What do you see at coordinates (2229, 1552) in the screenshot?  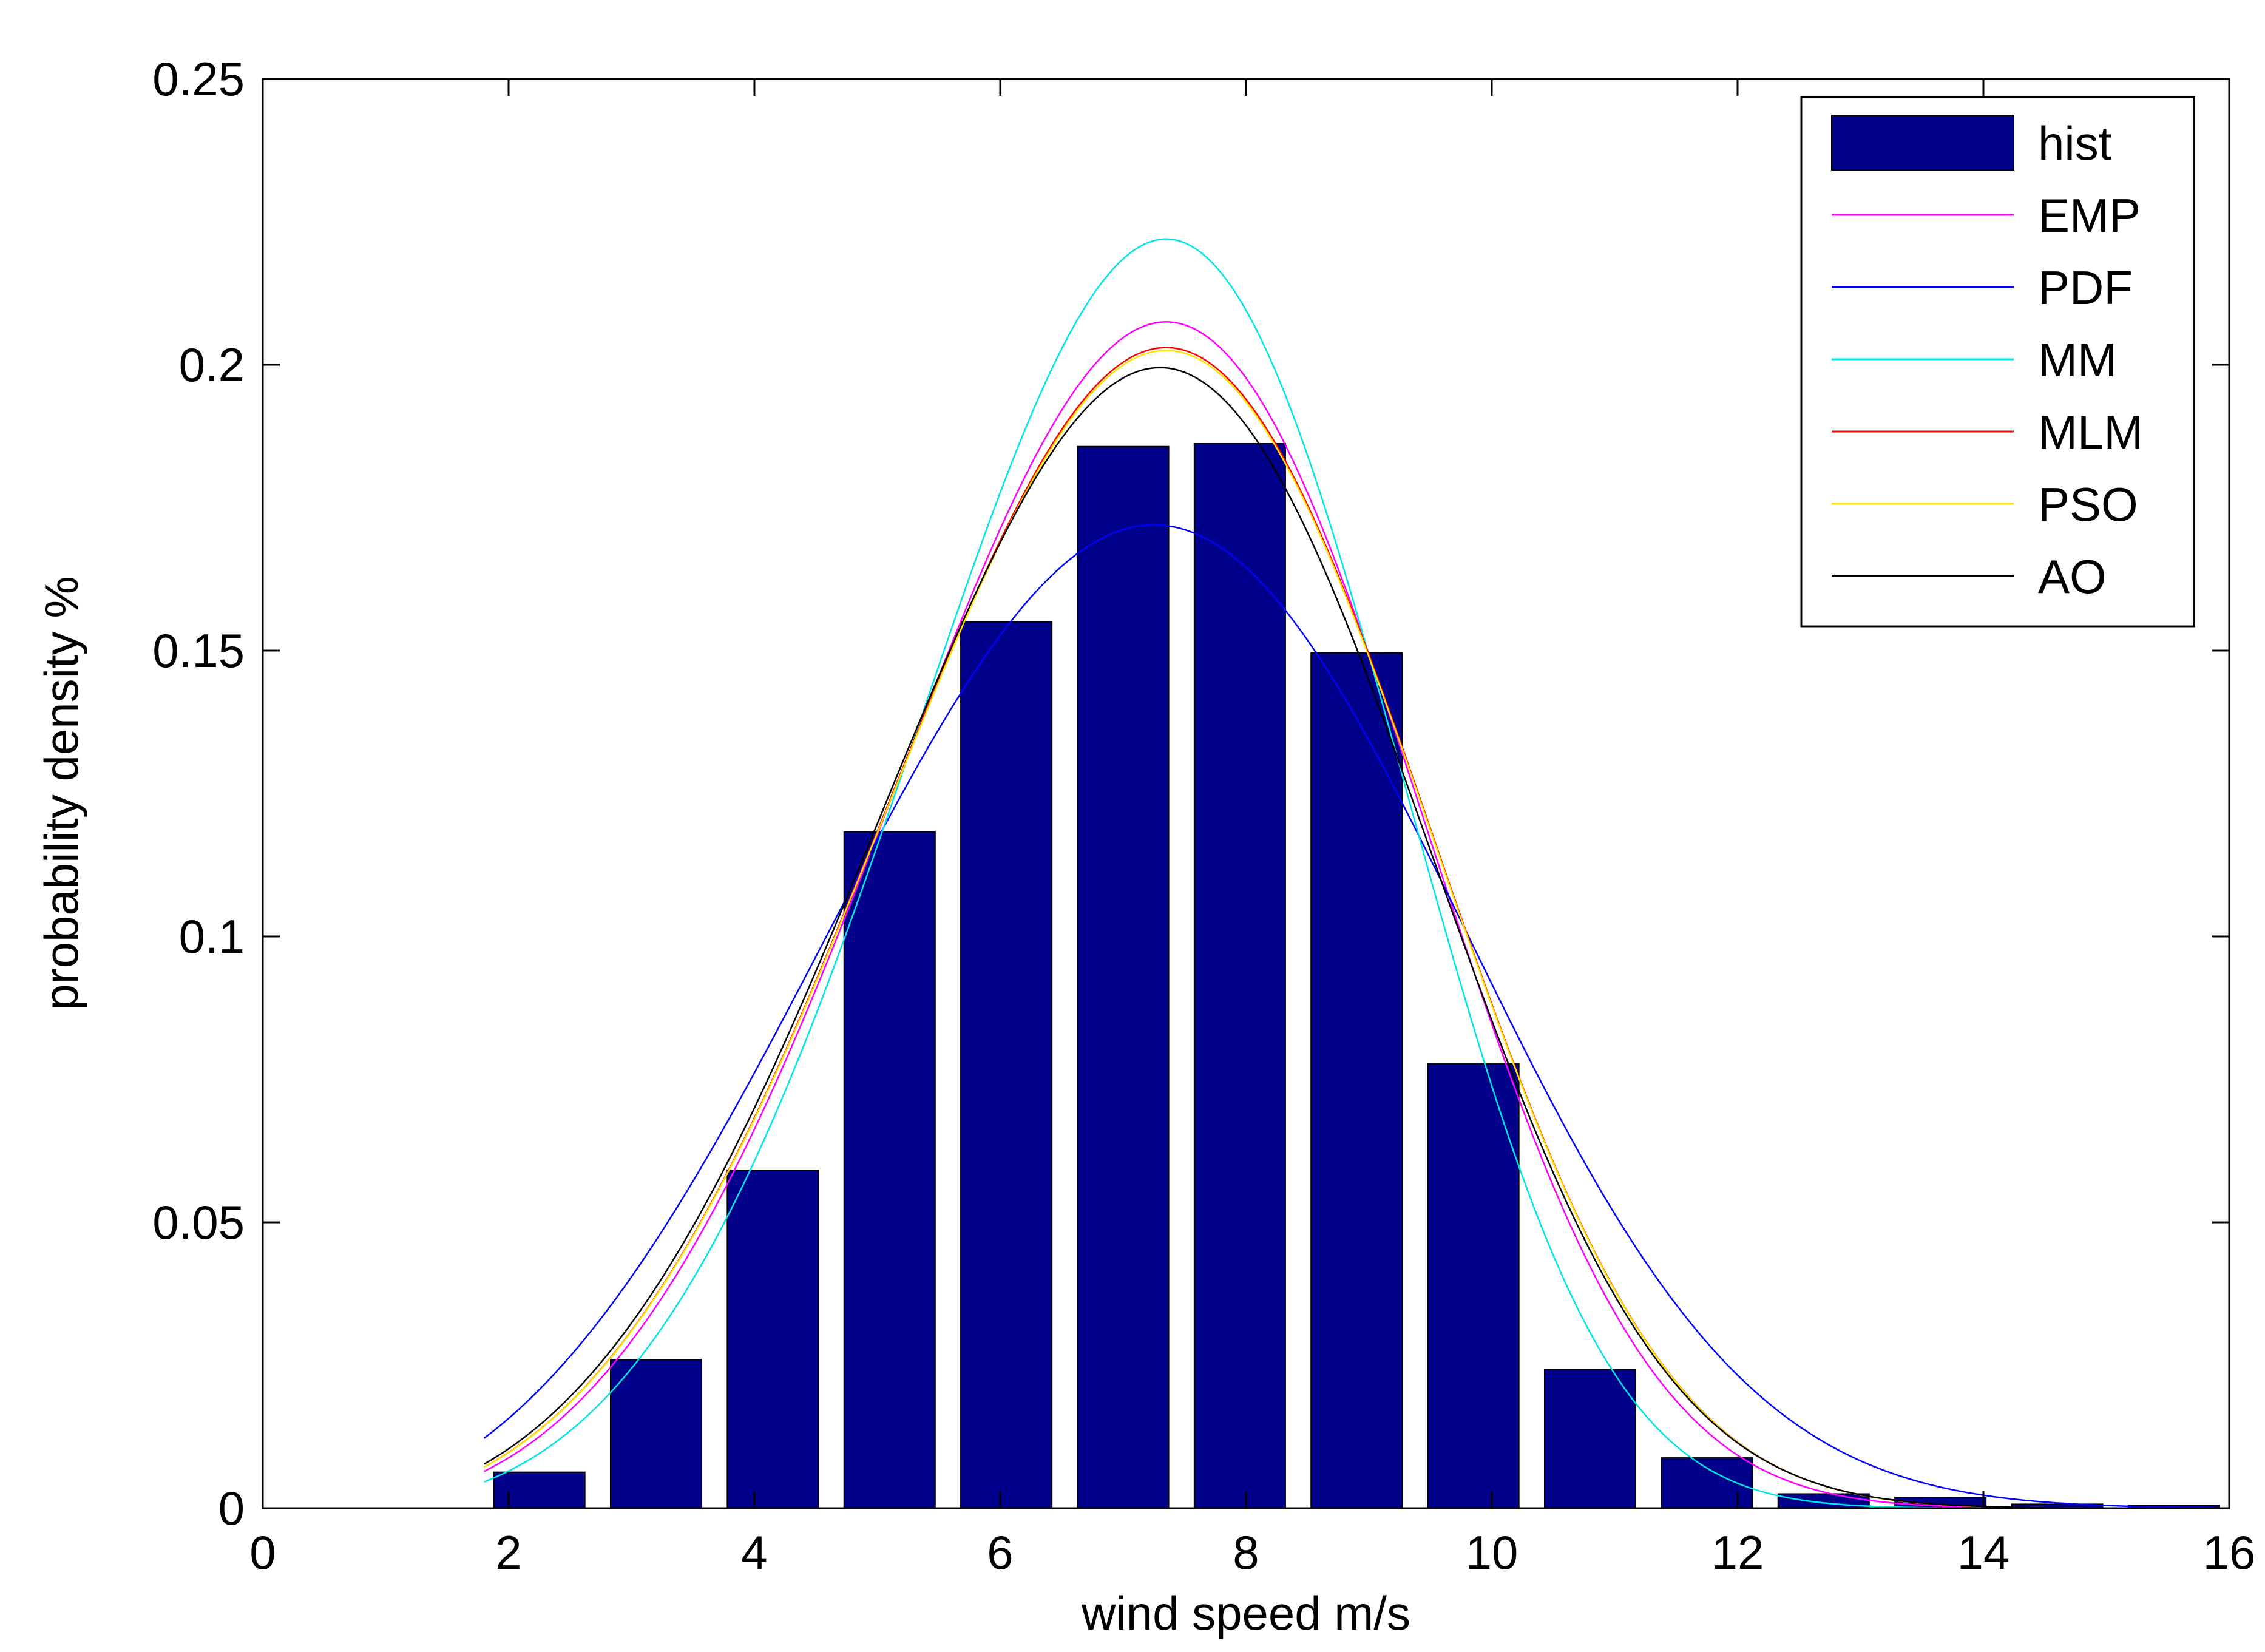 I see `x-tick-label: 16` at bounding box center [2229, 1552].